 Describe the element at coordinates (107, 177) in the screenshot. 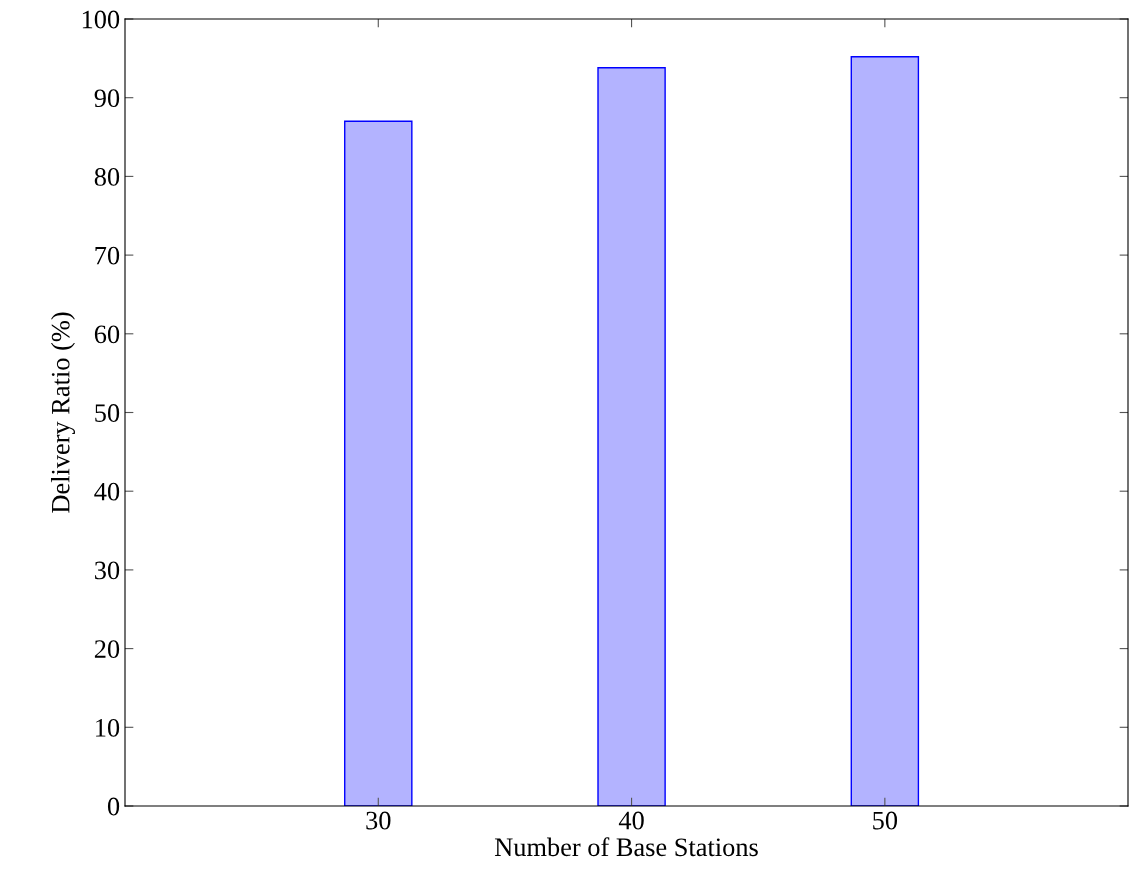

I see `y-tick-label: 80` at that location.